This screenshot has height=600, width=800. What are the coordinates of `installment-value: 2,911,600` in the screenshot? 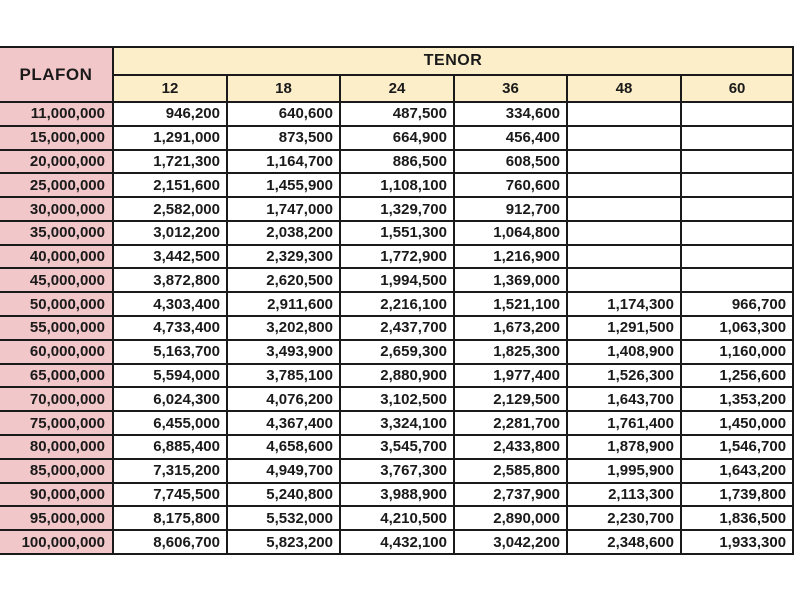 It's located at (283, 304).